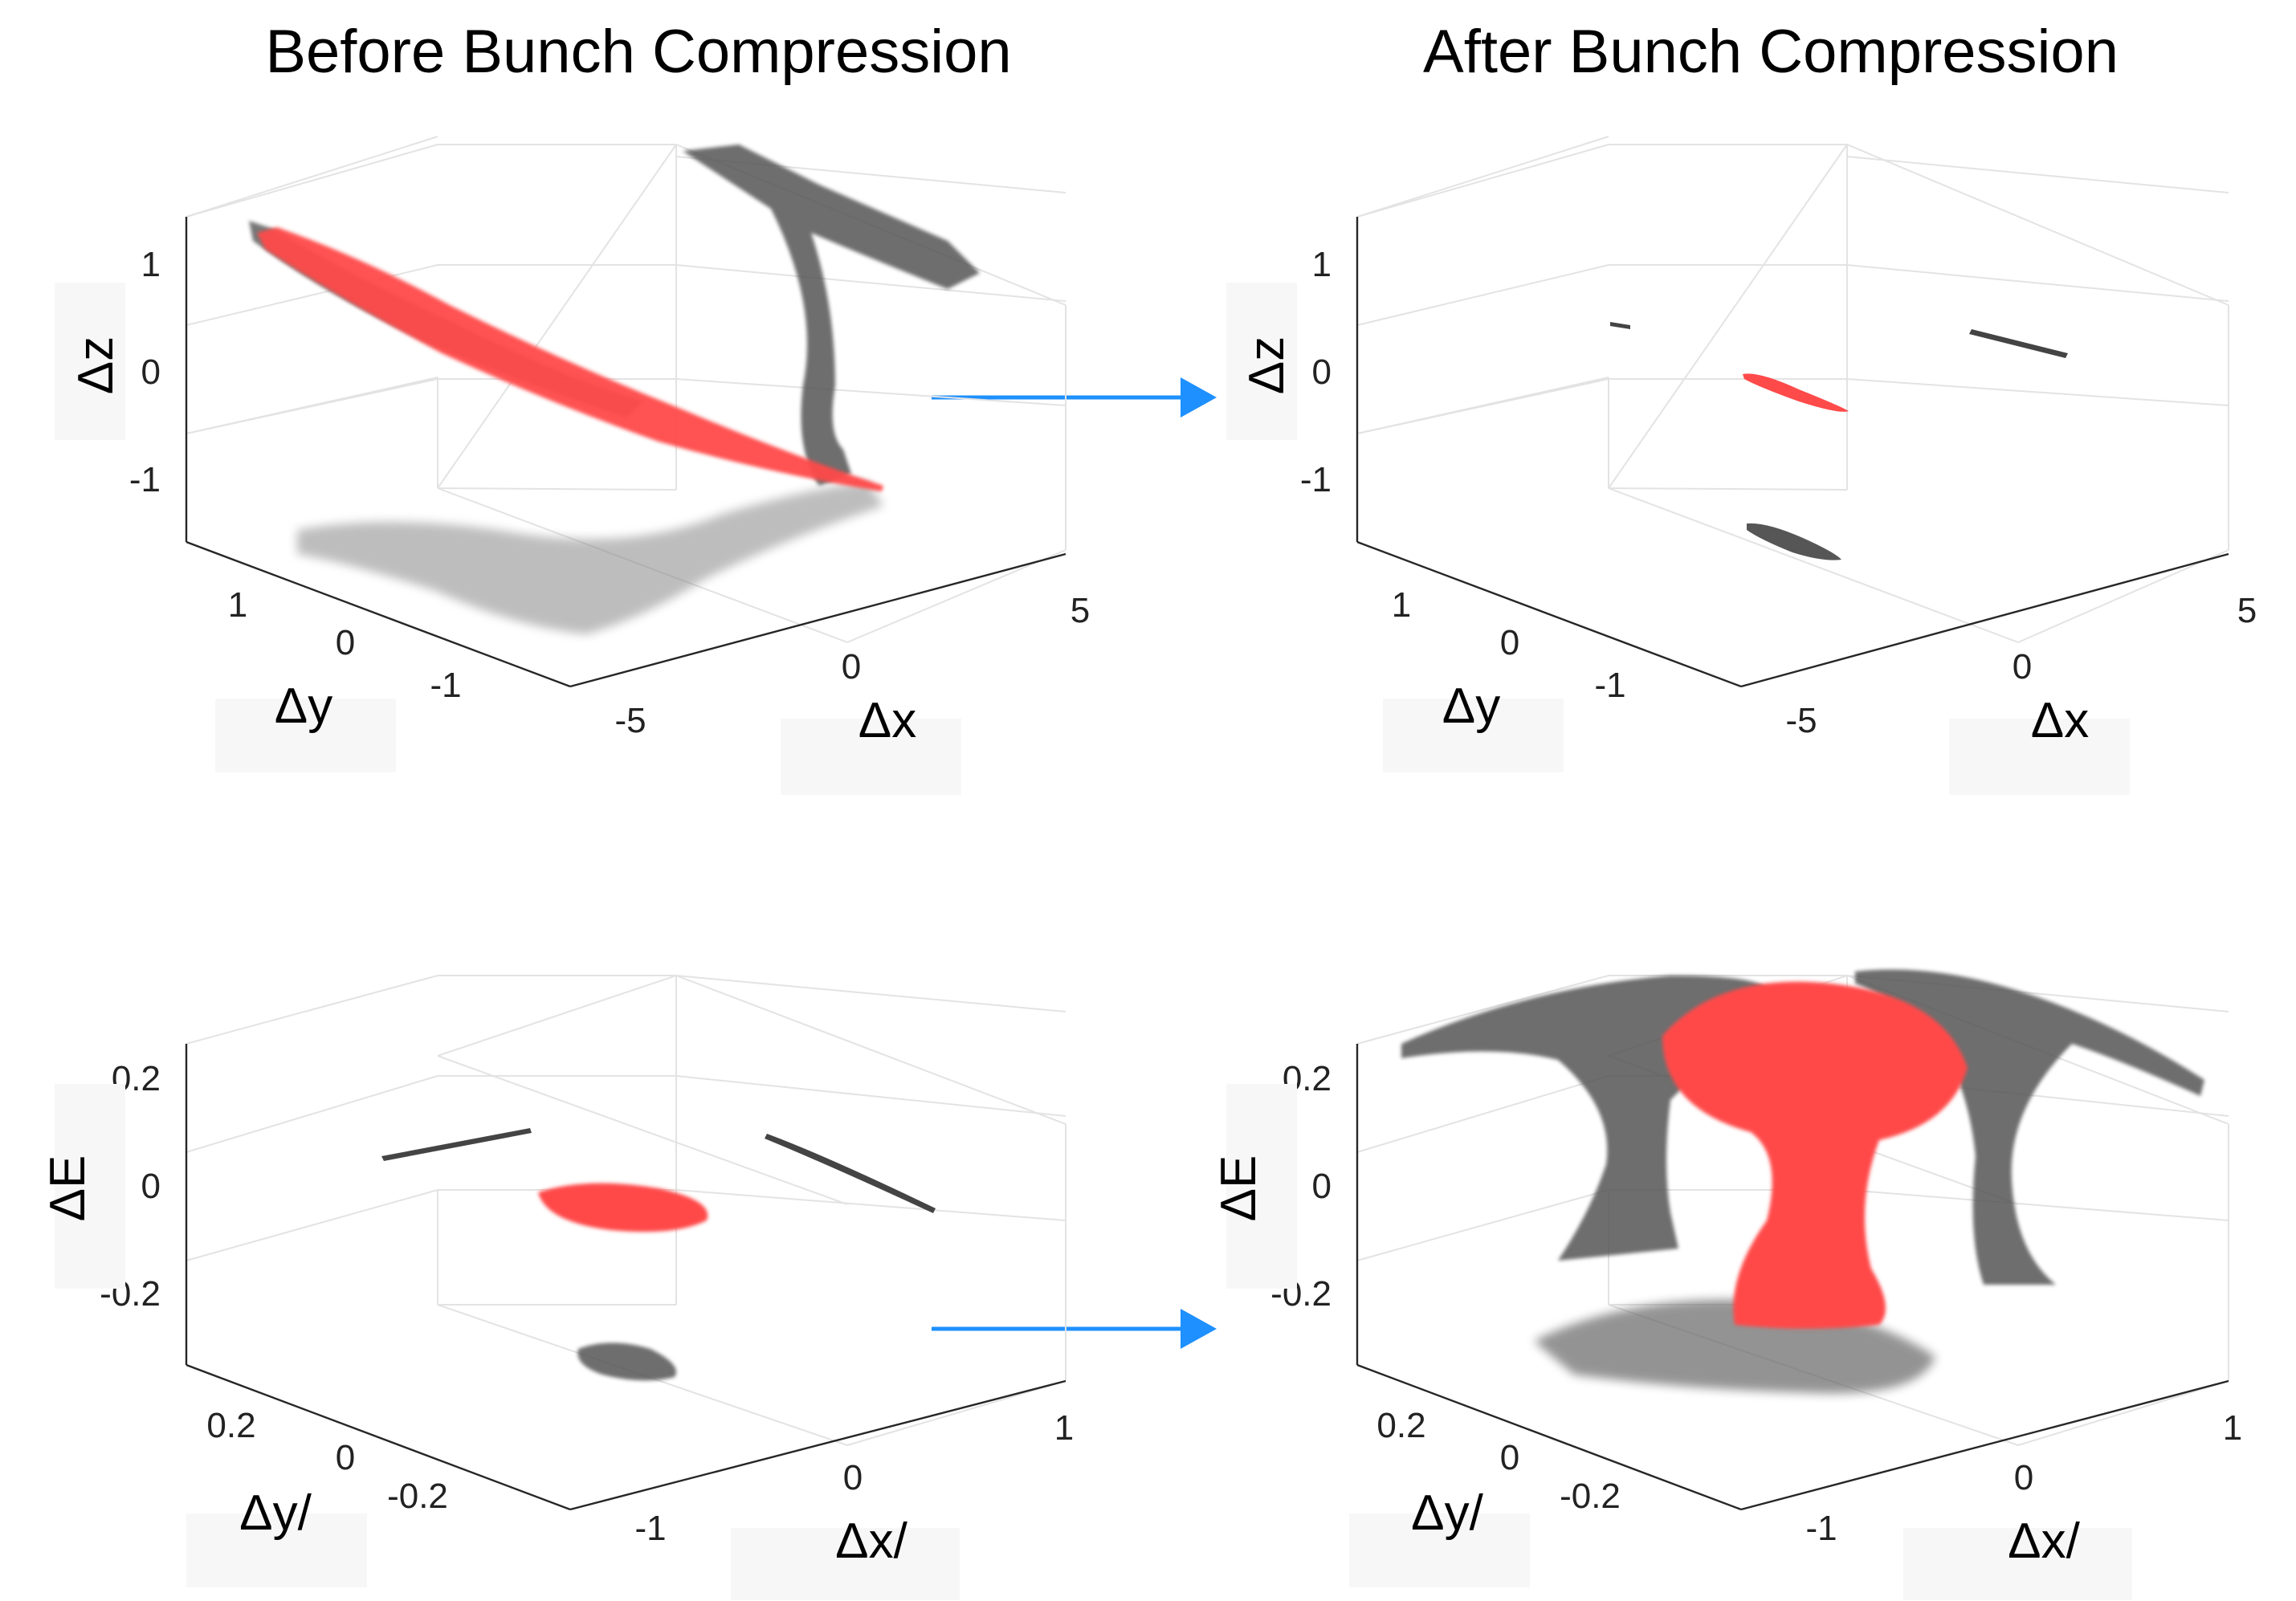 The image size is (2296, 1601). What do you see at coordinates (1771, 52) in the screenshot?
I see `title-after: After Bunch Compression` at bounding box center [1771, 52].